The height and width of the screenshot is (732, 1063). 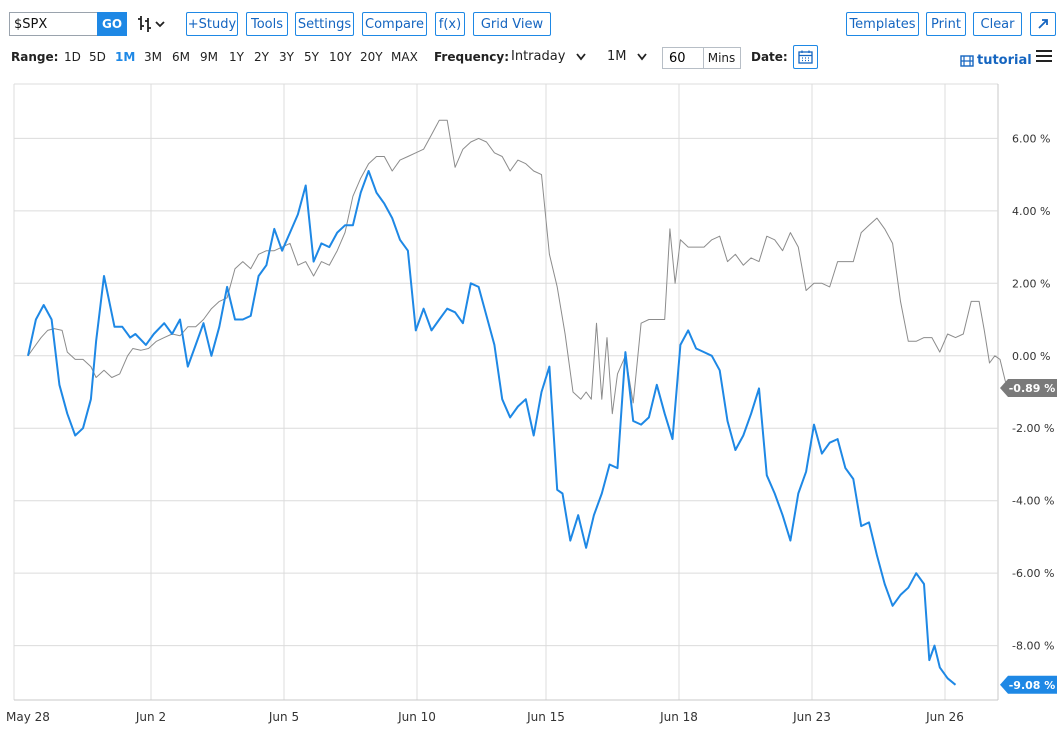 What do you see at coordinates (811, 717) in the screenshot?
I see `x-tick-label: Jun 23` at bounding box center [811, 717].